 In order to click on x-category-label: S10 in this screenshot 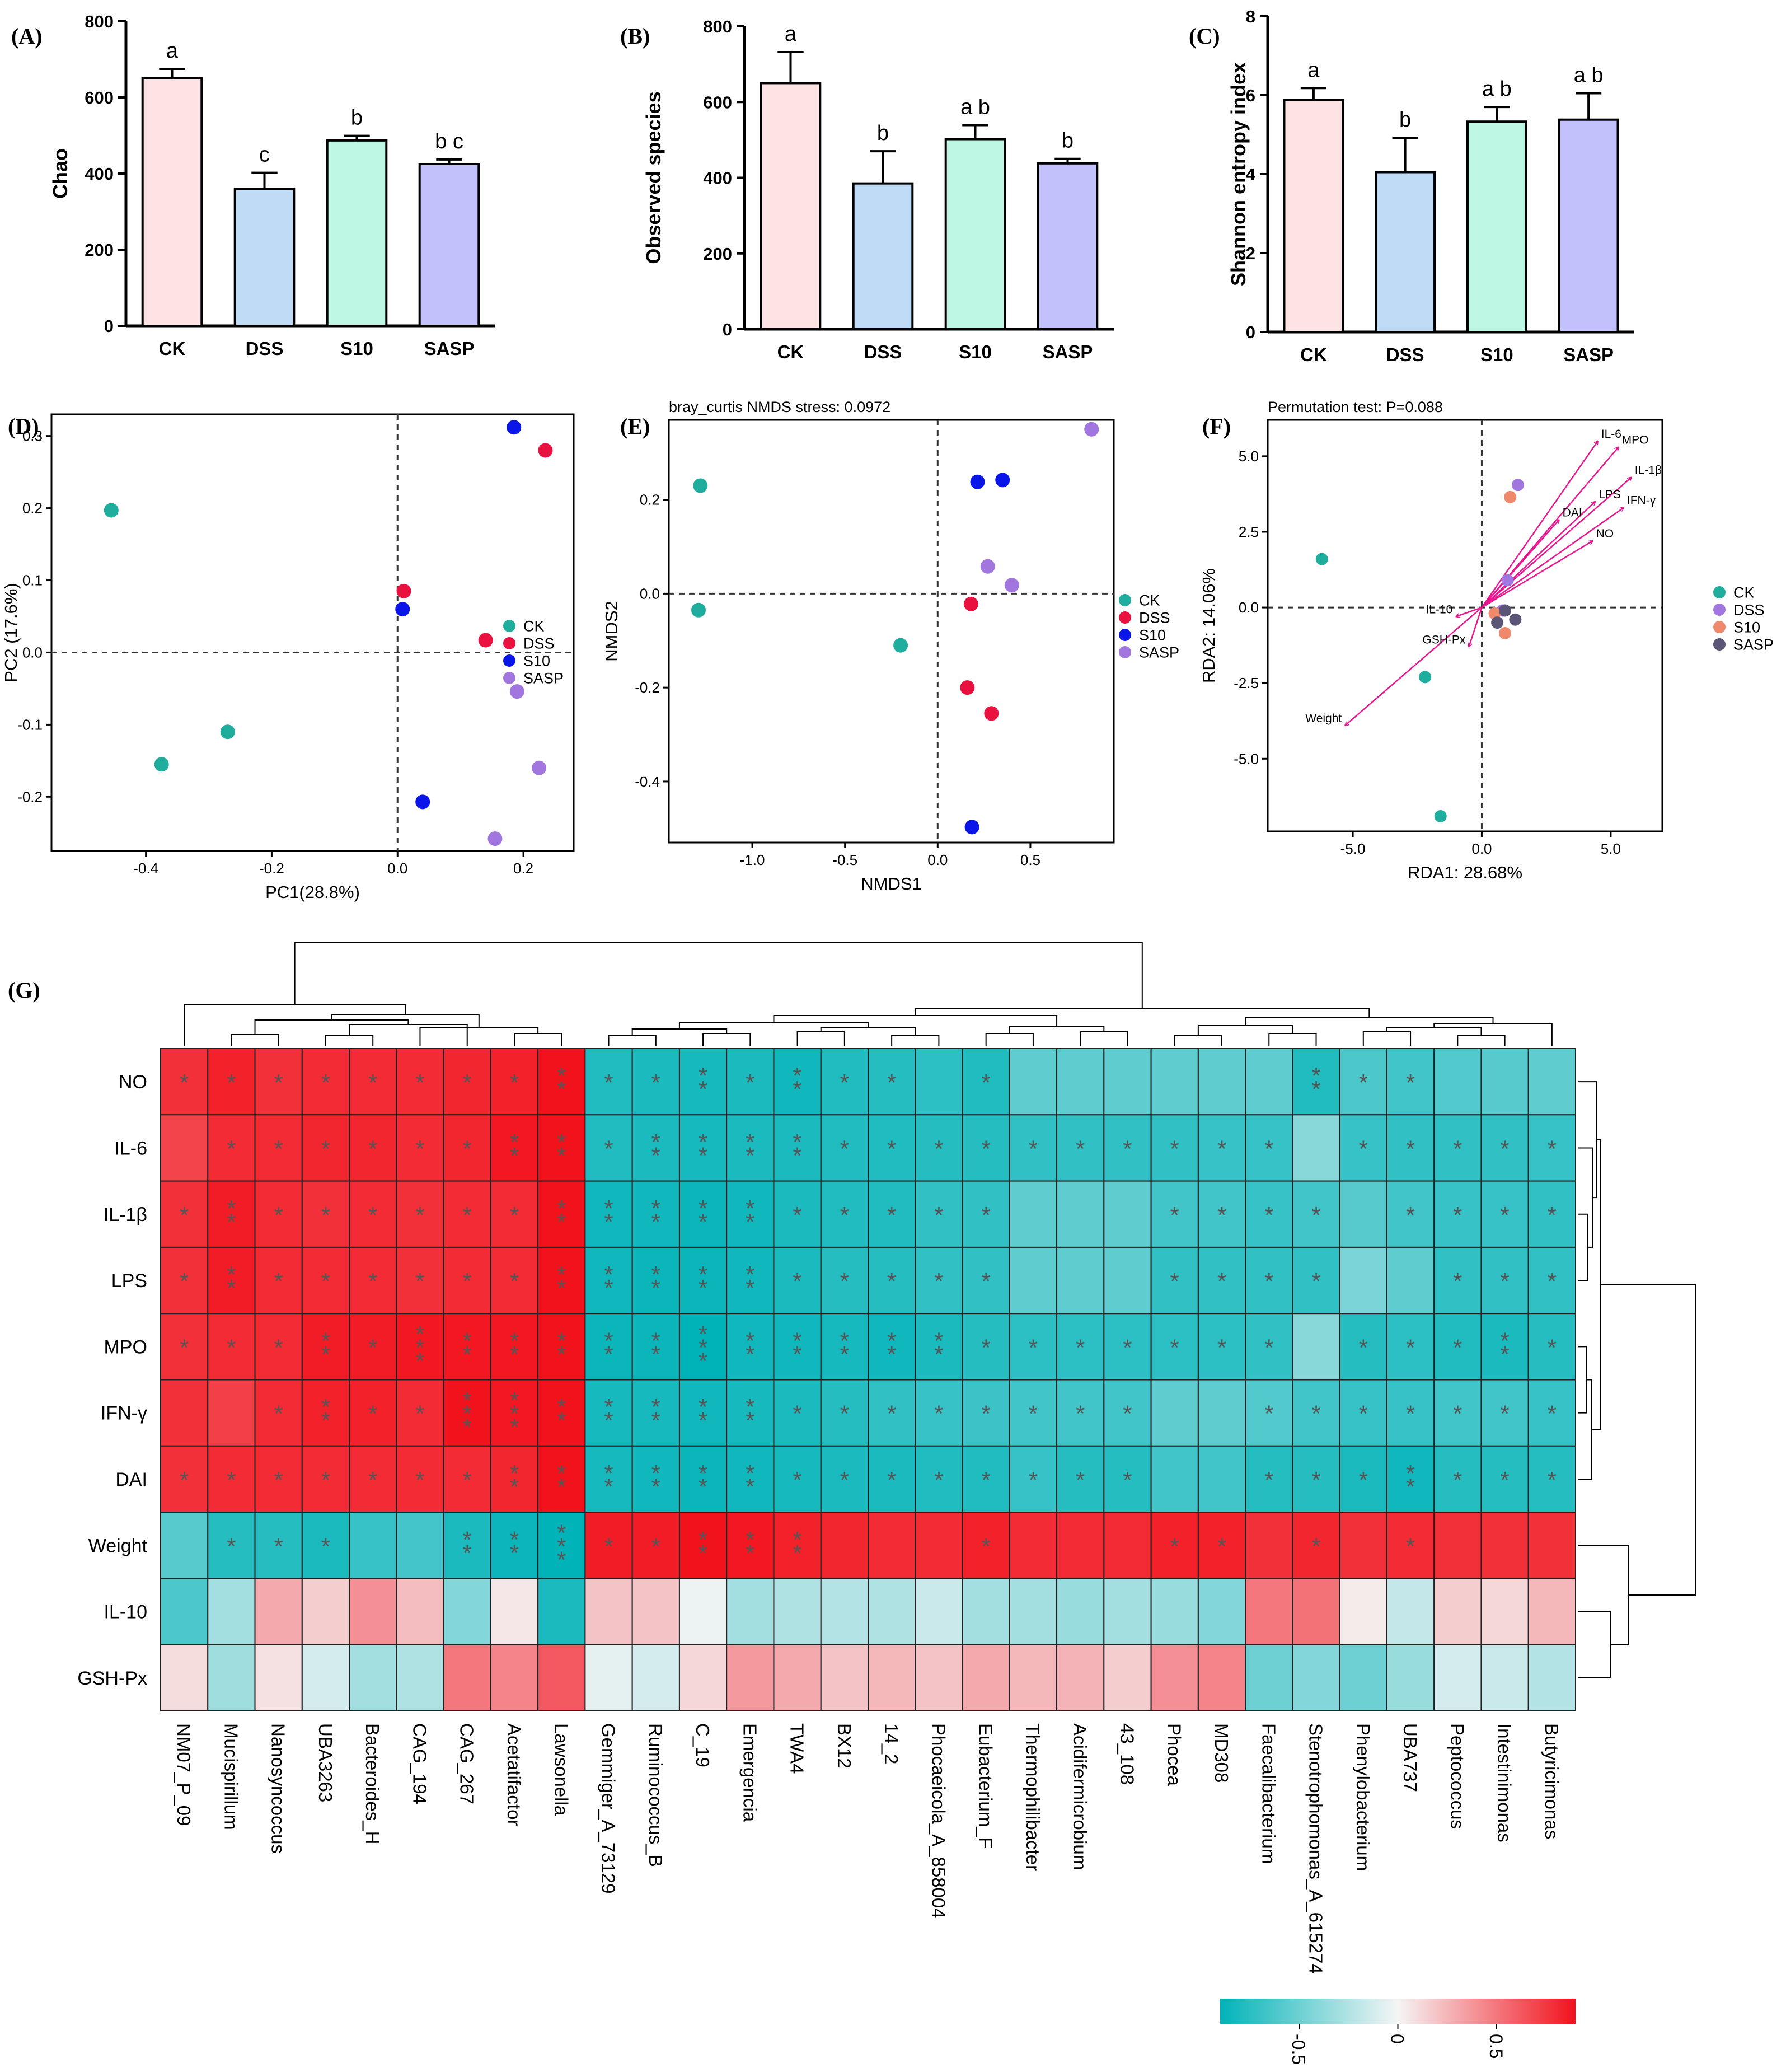, I will do `click(1496, 354)`.